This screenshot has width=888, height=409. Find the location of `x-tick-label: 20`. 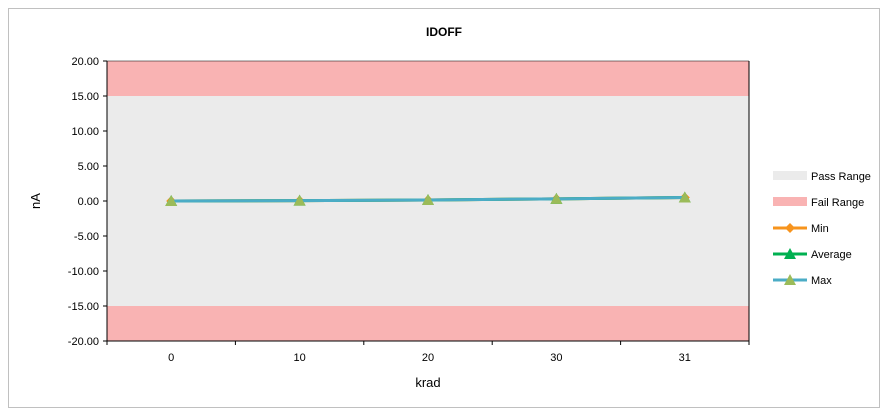

x-tick-label: 20 is located at coordinates (428, 358).